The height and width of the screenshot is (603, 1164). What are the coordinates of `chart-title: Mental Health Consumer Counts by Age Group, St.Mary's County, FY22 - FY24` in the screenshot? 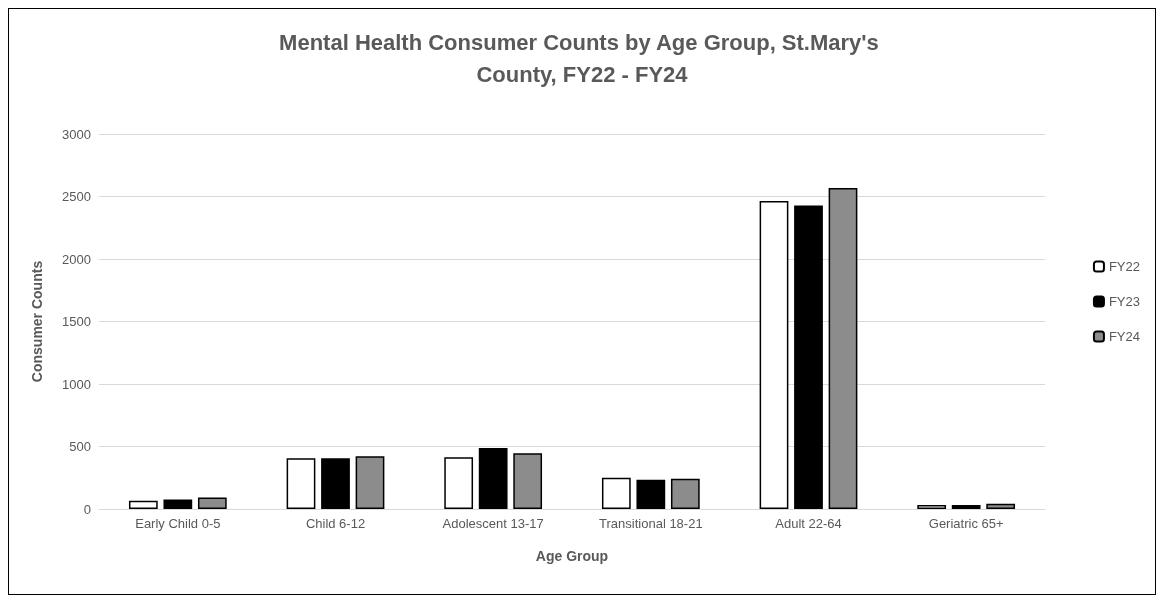 It's located at (582, 58).